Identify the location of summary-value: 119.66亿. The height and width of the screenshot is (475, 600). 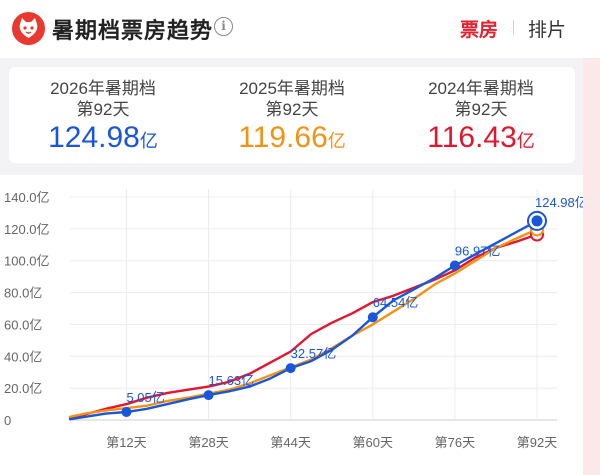
(292, 137).